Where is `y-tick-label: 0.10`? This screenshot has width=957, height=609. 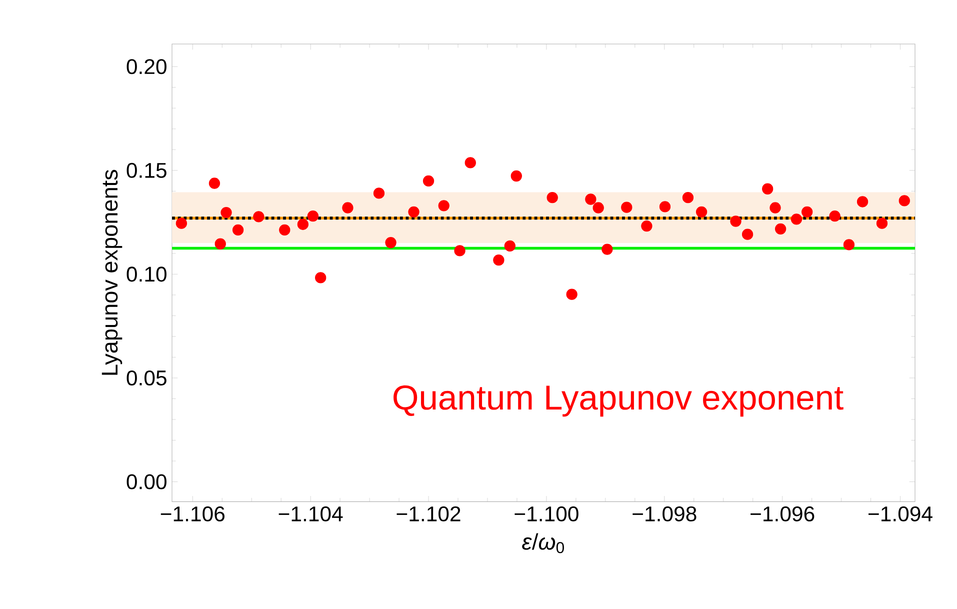
y-tick-label: 0.10 is located at coordinates (146, 274).